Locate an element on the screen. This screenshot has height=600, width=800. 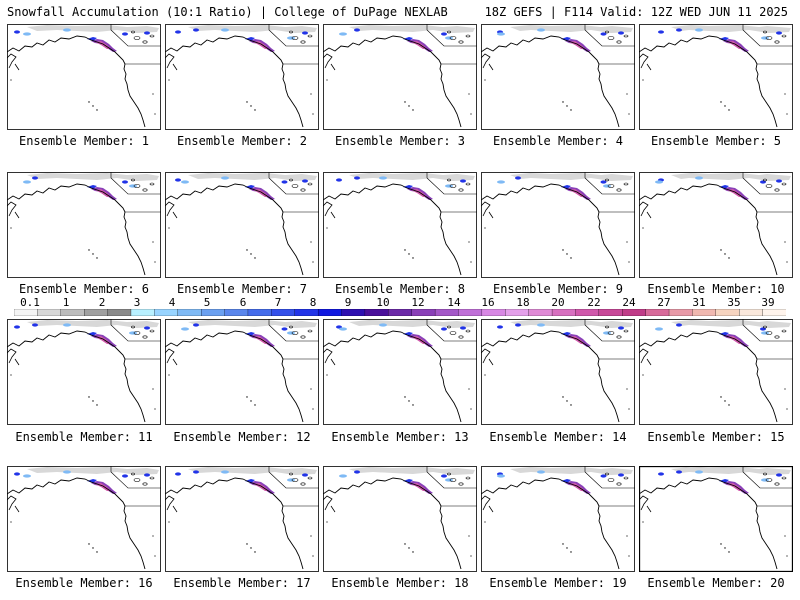
ensemble-member-caption: Ensemble Member: 16 is located at coordinates (84, 583).